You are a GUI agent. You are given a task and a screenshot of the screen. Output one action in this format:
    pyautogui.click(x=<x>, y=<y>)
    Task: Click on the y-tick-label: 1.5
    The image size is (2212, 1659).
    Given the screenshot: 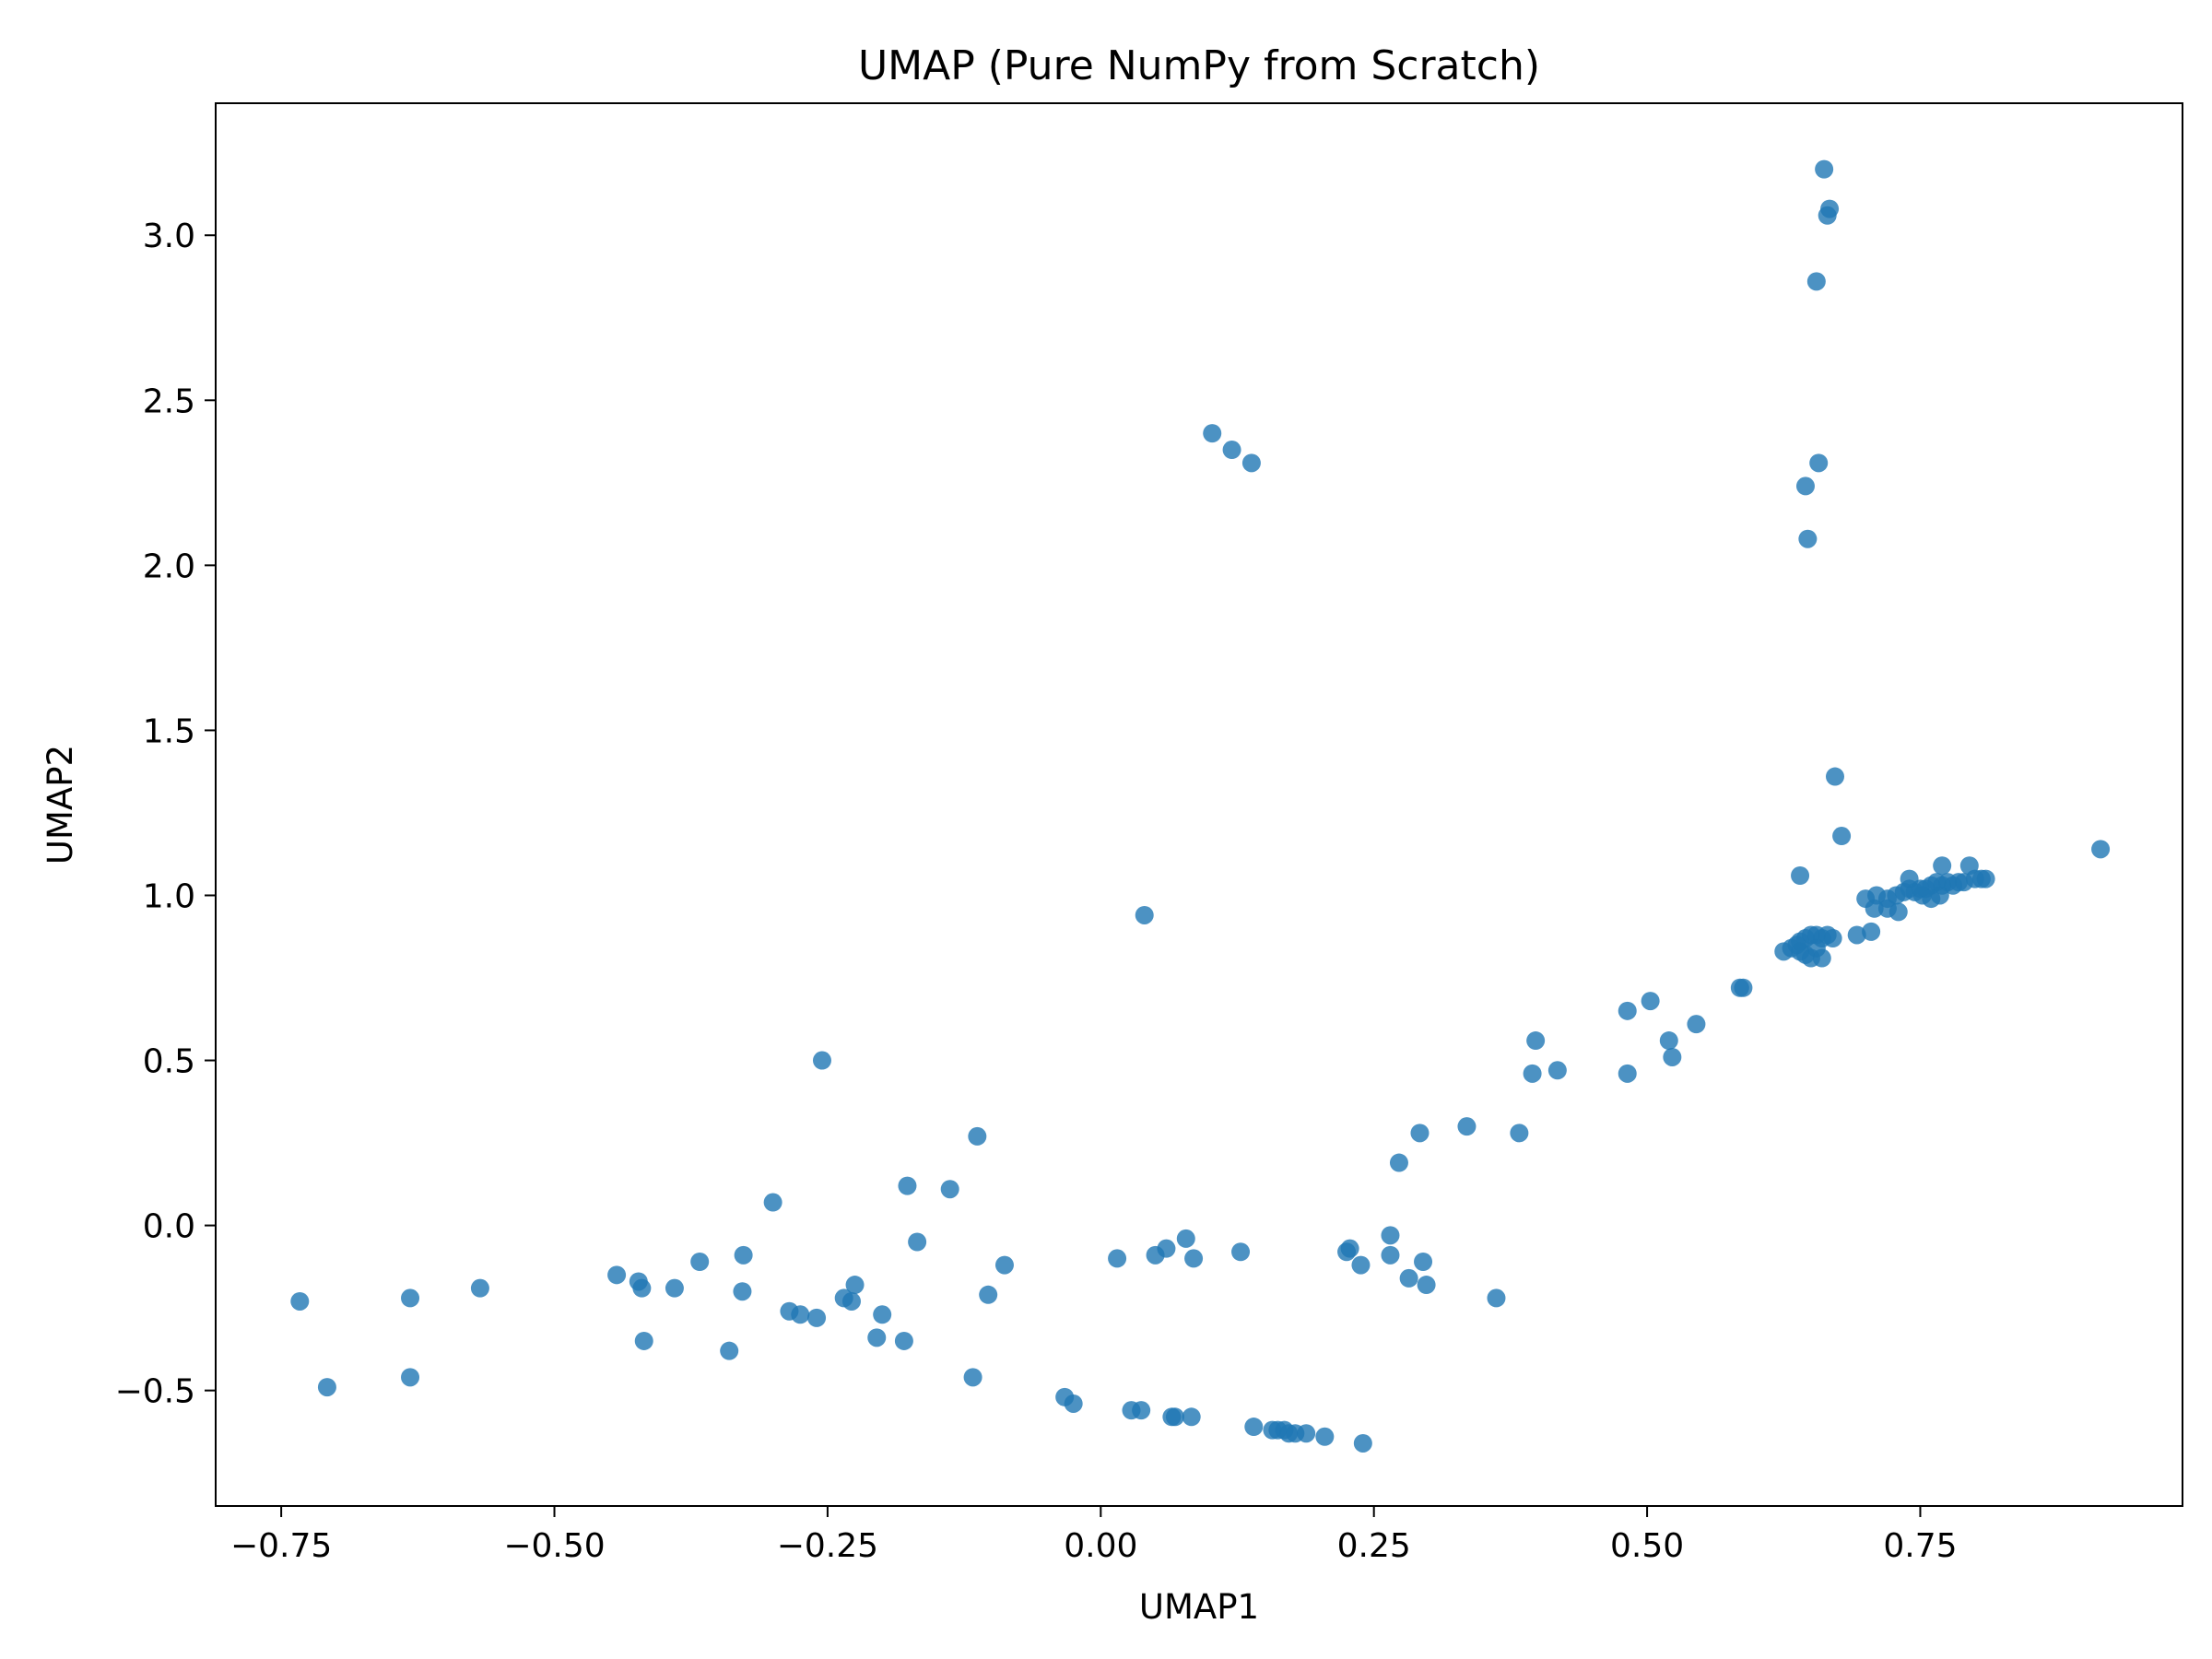 What is the action you would take?
    pyautogui.click(x=169, y=731)
    